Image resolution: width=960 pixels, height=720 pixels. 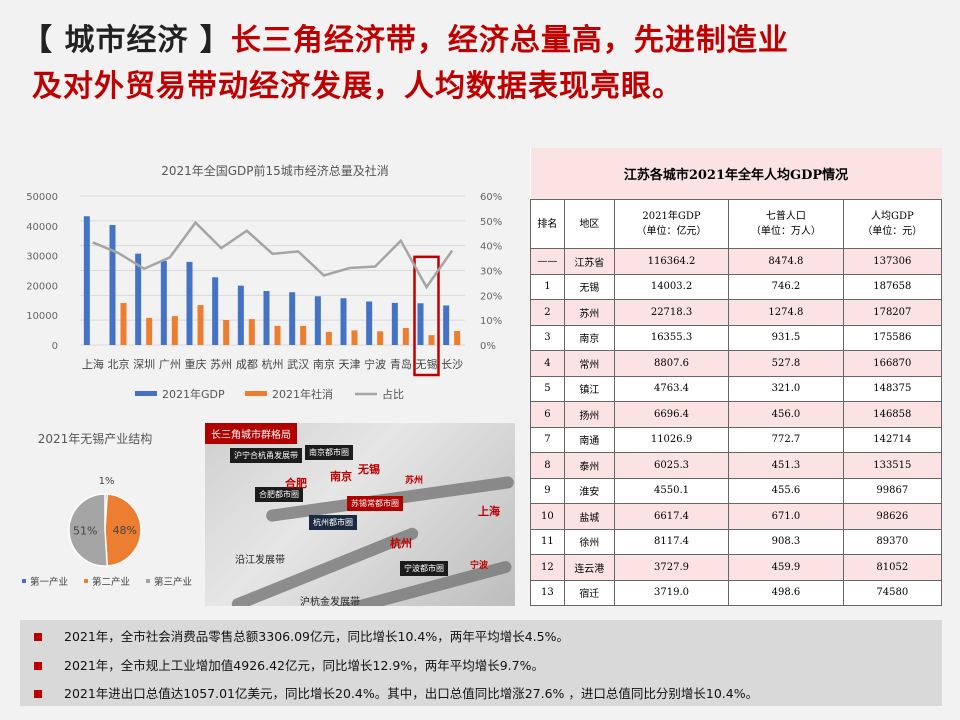 I want to click on table-row: 10 盐城 6617.4 671.0 98626, so click(x=736, y=516).